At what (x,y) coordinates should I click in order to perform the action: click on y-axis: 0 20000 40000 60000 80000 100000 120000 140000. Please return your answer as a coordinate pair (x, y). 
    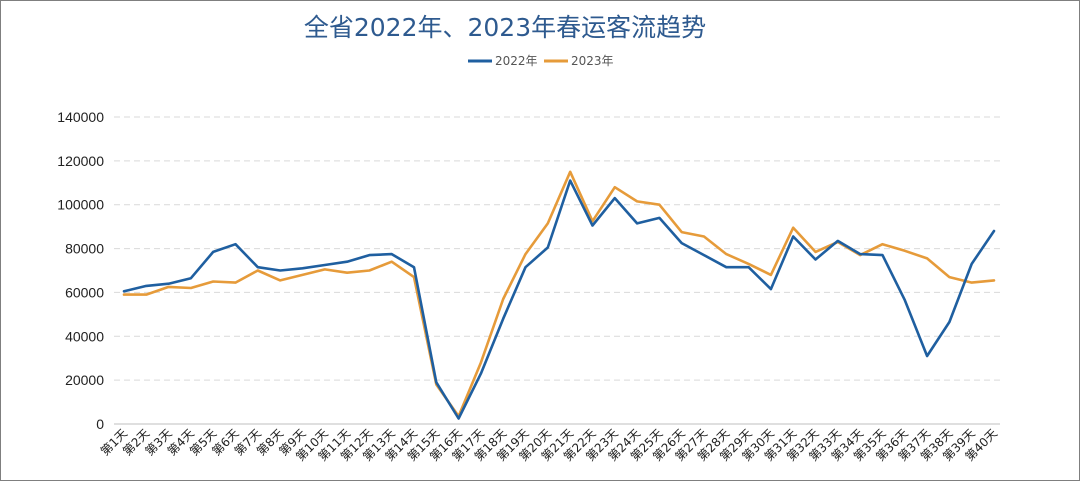
    Looking at the image, I should click on (80, 270).